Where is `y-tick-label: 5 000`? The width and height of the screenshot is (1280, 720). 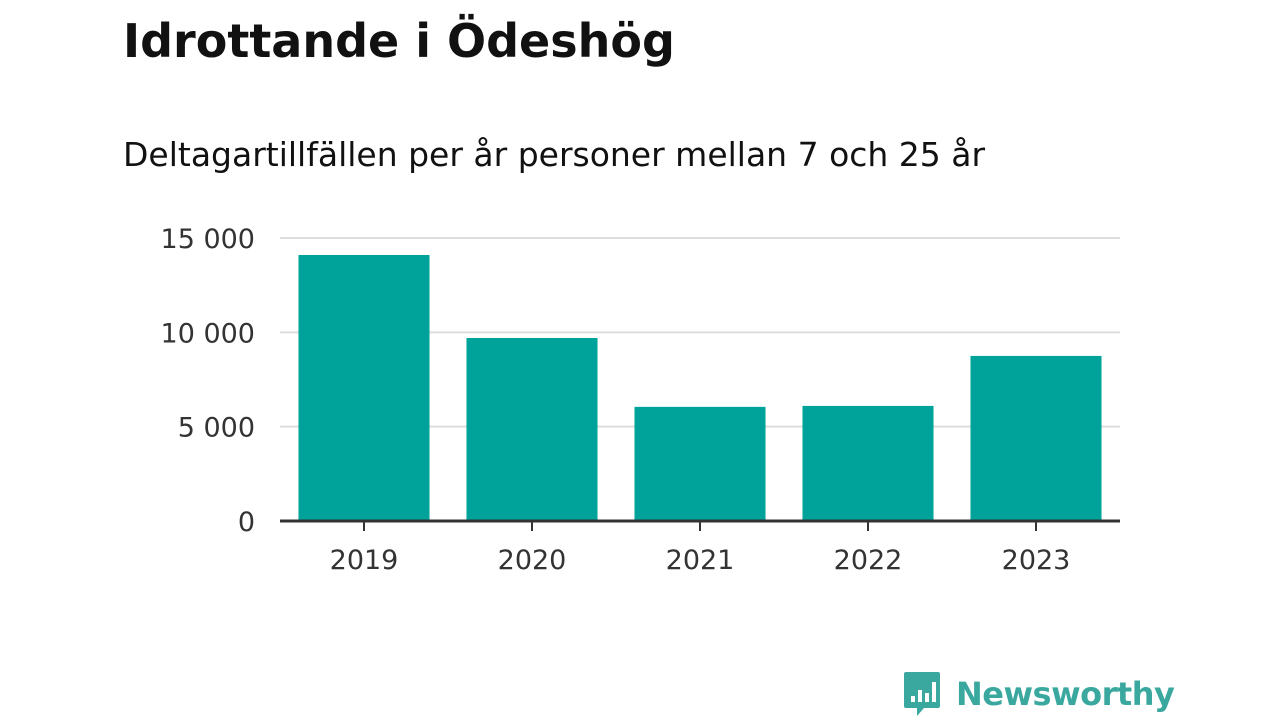 y-tick-label: 5 000 is located at coordinates (216, 428).